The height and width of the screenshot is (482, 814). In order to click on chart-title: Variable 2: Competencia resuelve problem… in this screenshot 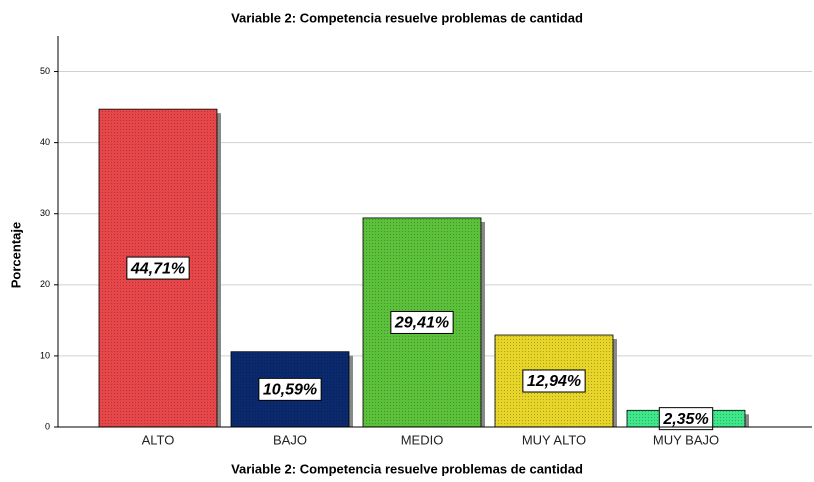, I will do `click(407, 17)`.